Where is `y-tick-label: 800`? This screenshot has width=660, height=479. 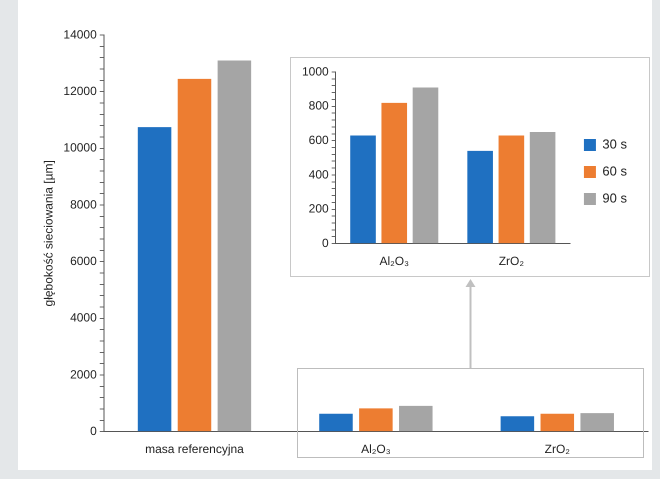
y-tick-label: 800 is located at coordinates (319, 105).